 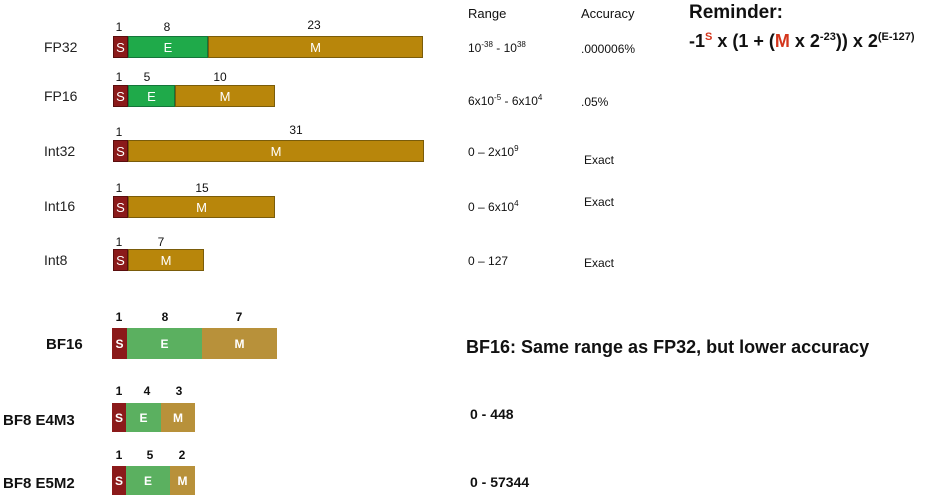 What do you see at coordinates (64, 344) in the screenshot?
I see `format-label-bf16: BF16` at bounding box center [64, 344].